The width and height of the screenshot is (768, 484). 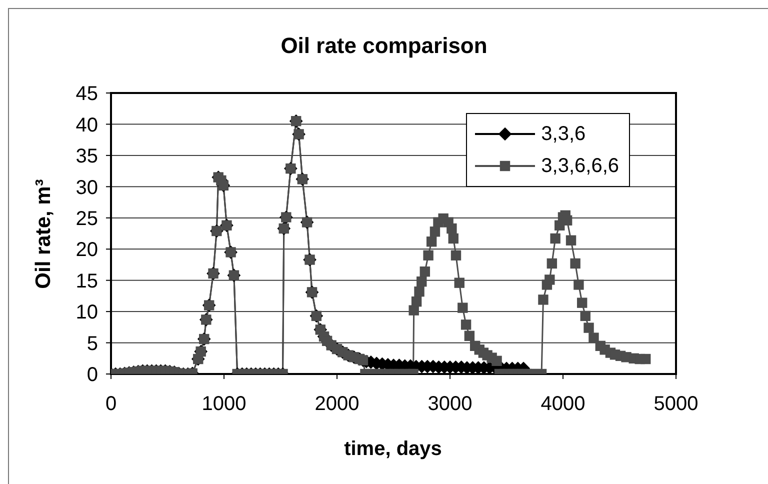 I want to click on x-tick-label: 0, so click(x=111, y=404).